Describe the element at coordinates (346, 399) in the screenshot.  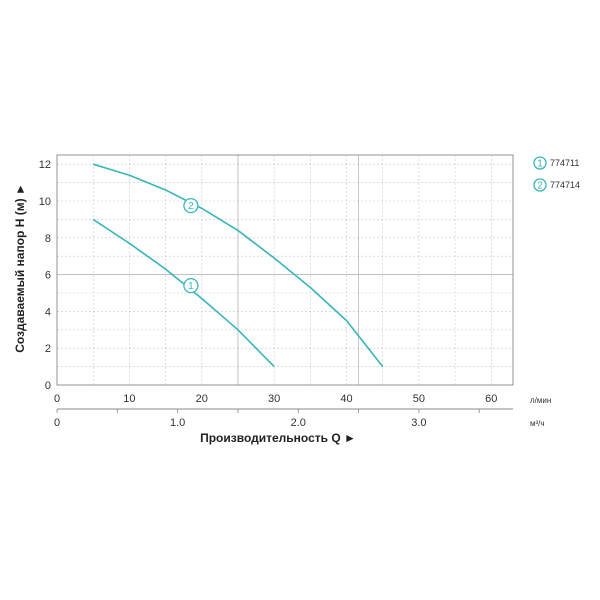
I see `x-tick-label: 40` at that location.